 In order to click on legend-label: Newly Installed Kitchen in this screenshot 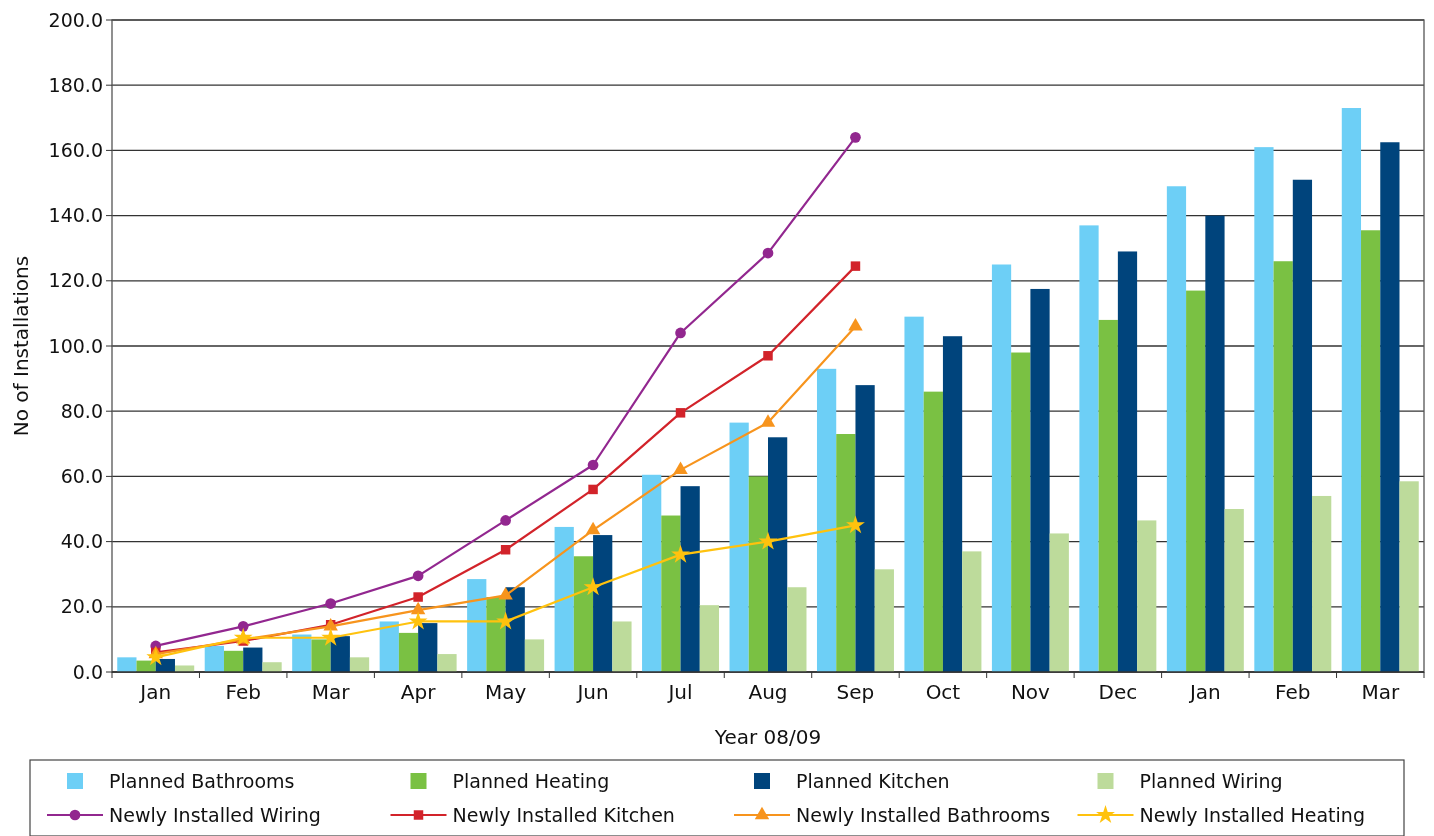, I will do `click(563, 814)`.